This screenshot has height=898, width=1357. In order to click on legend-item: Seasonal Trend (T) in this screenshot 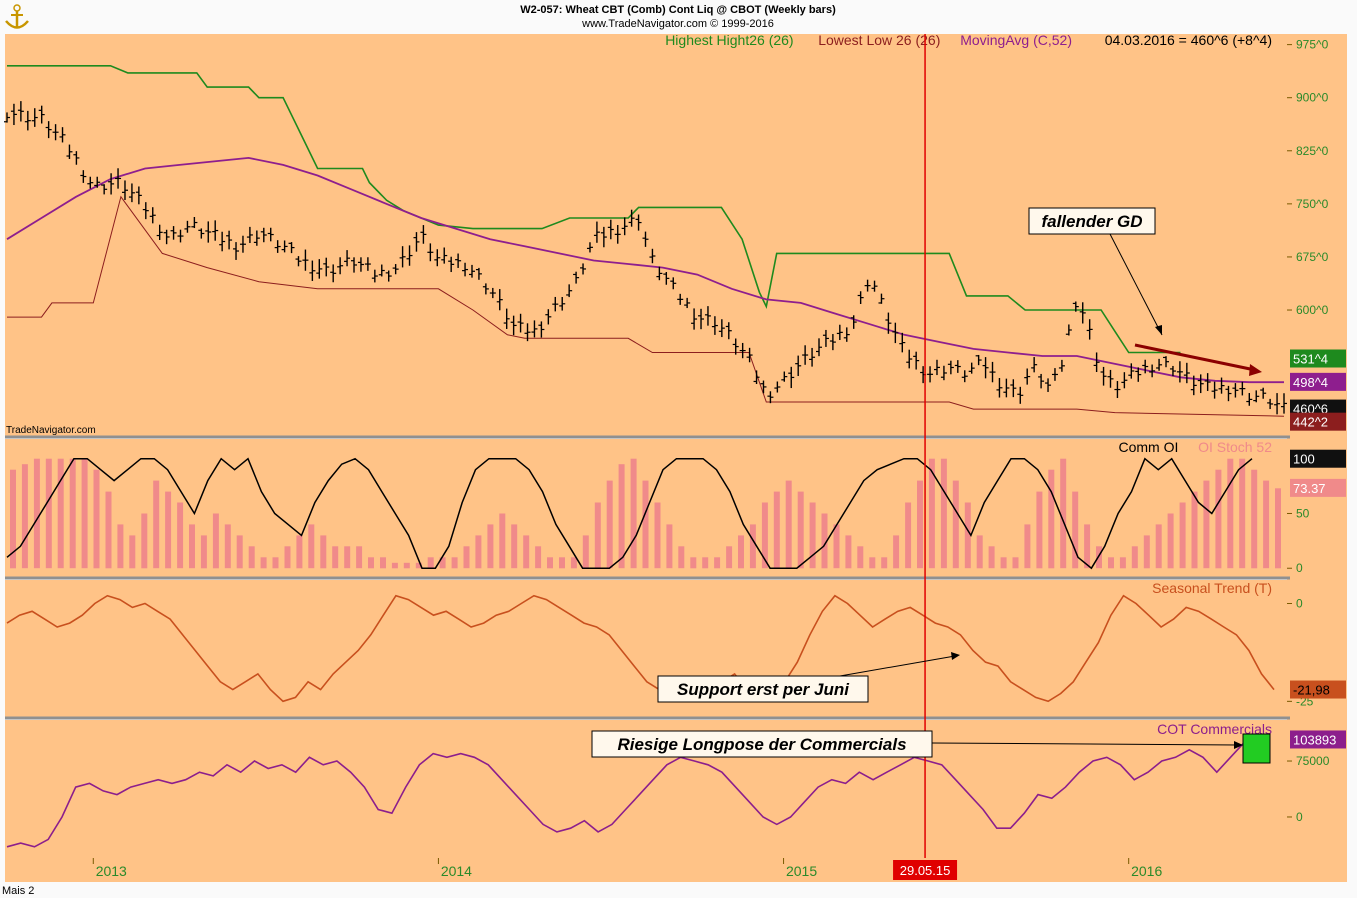, I will do `click(1212, 588)`.